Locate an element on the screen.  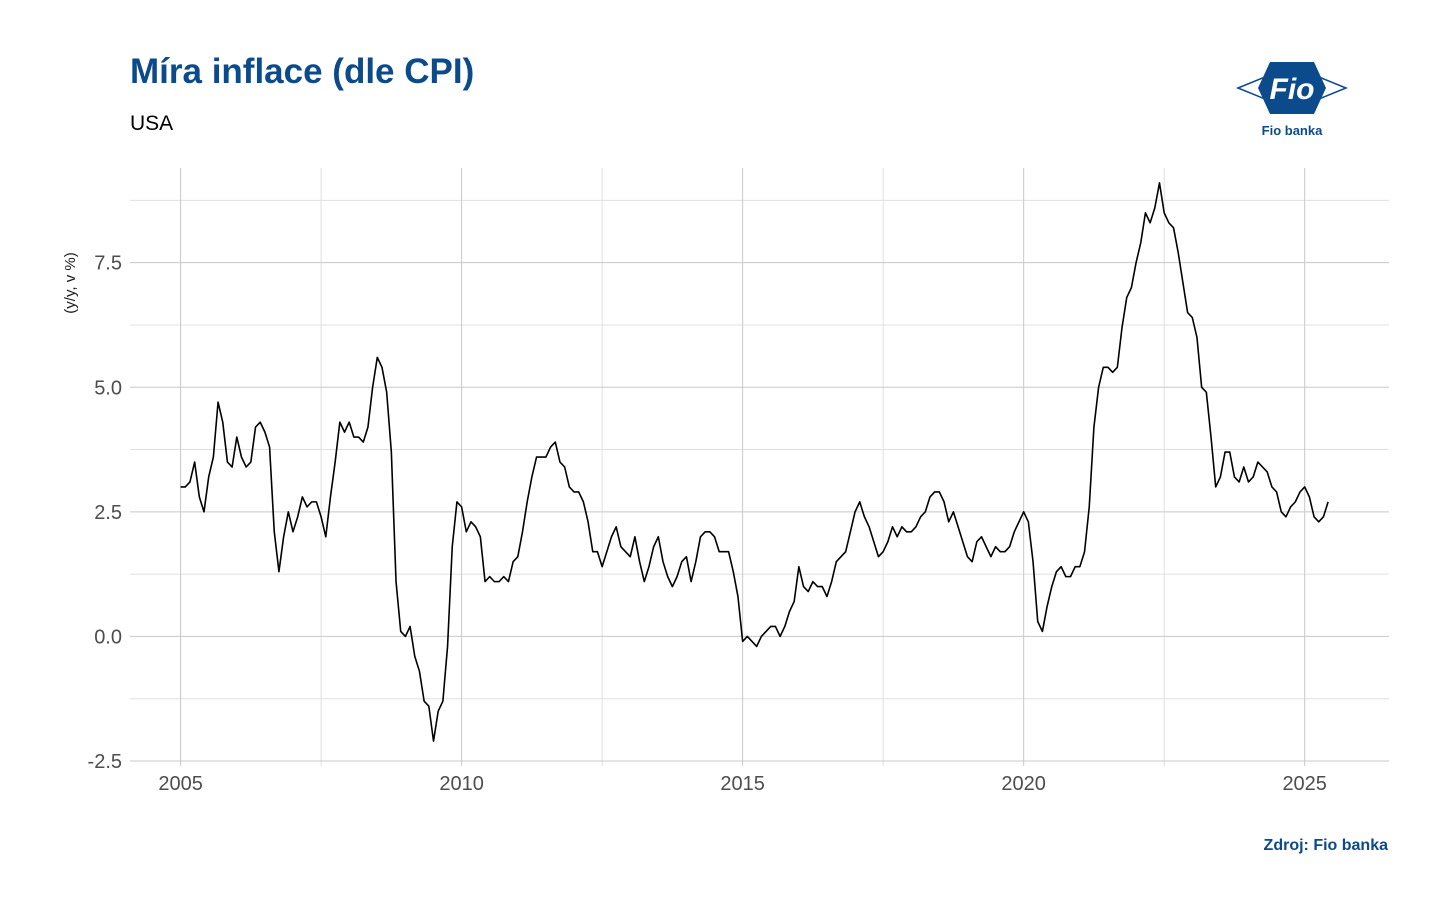
chart-title: Míra inflace (dle CPI) is located at coordinates (302, 71).